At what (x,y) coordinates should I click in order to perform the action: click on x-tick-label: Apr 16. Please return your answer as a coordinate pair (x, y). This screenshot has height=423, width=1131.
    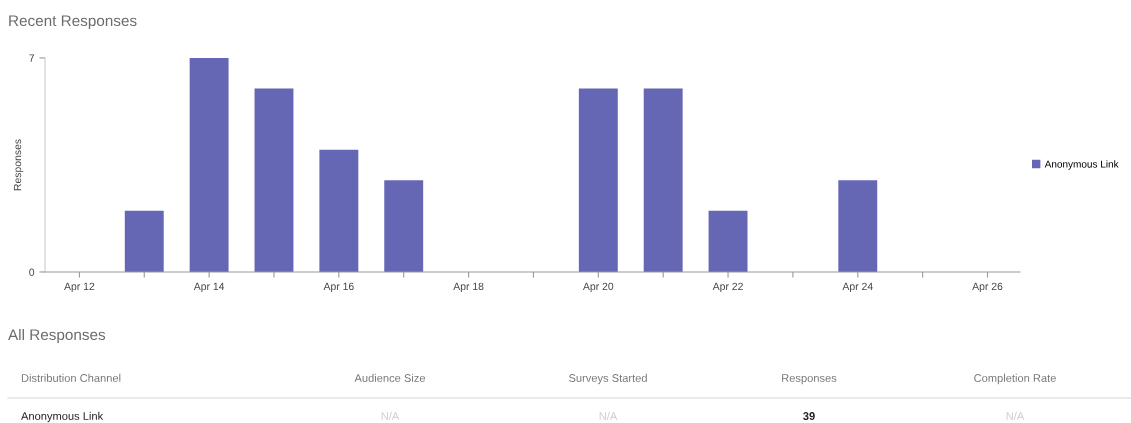
    Looking at the image, I should click on (338, 287).